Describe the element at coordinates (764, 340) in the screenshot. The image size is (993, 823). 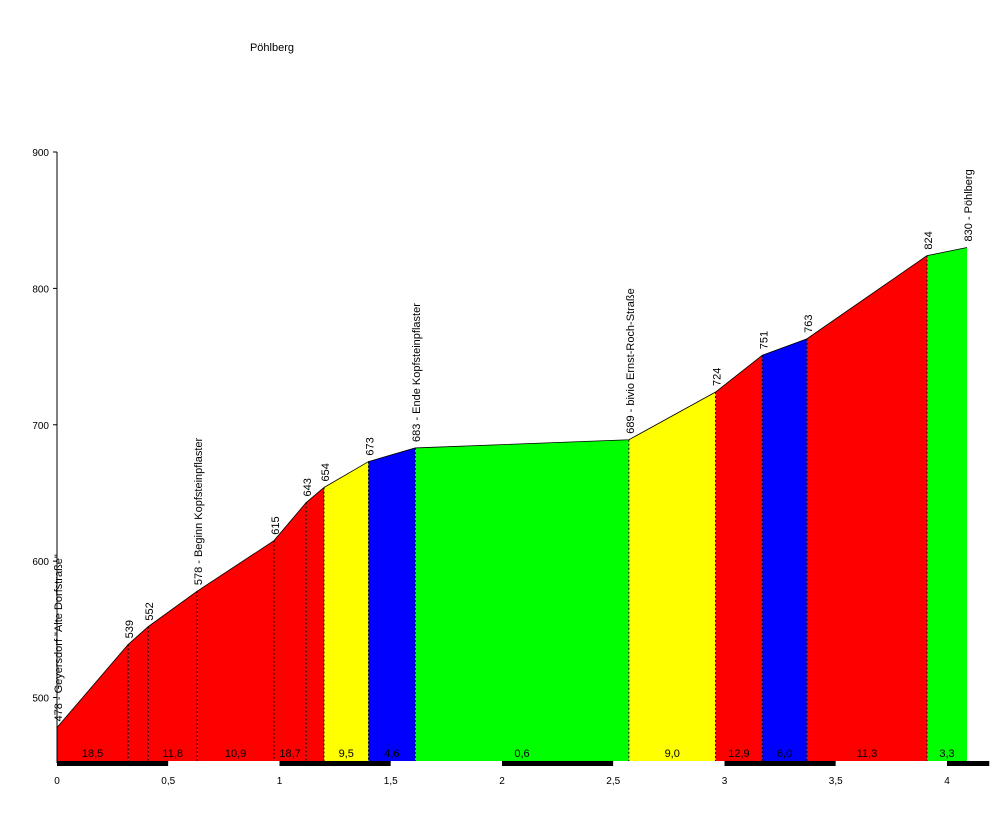
I see `point-label: 751` at that location.